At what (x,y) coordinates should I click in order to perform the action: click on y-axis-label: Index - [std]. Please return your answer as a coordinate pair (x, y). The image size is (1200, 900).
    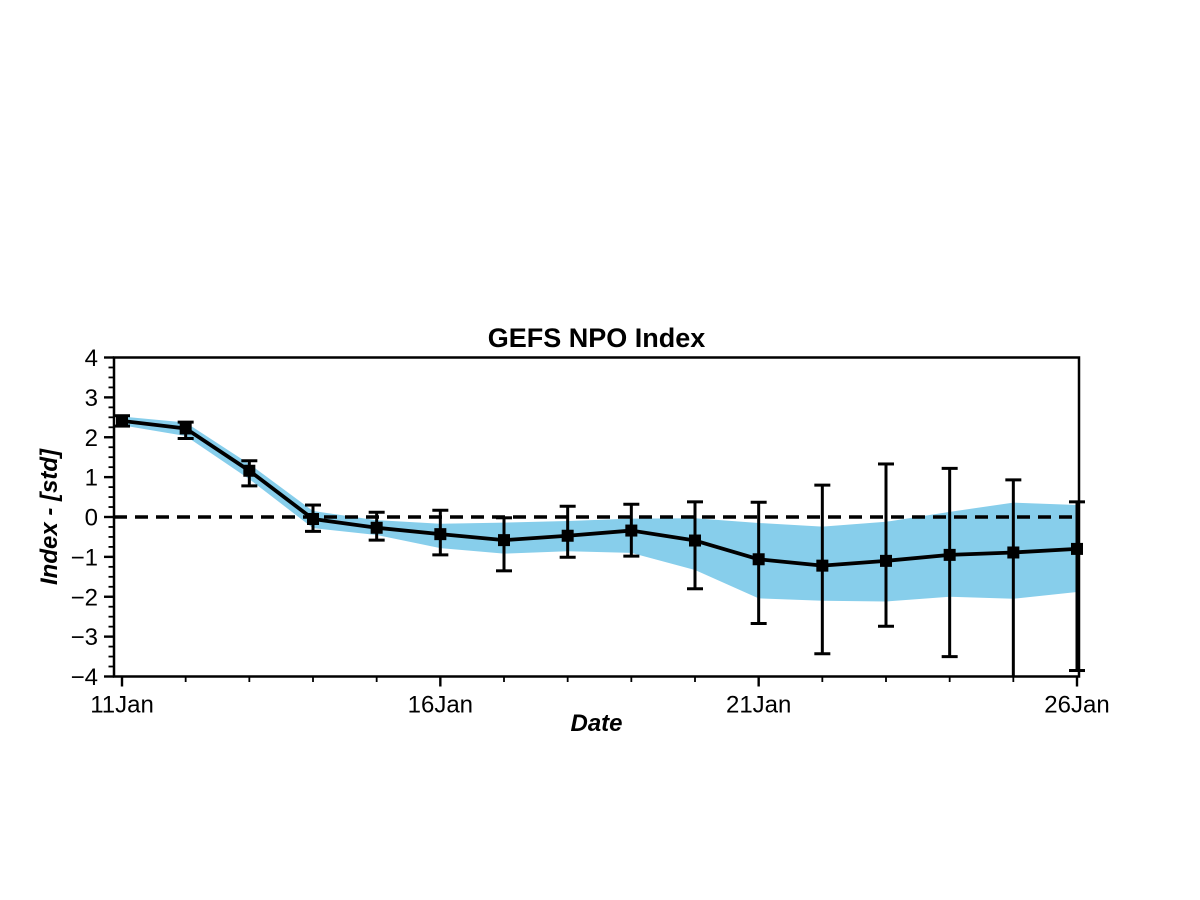
    Looking at the image, I should click on (49, 516).